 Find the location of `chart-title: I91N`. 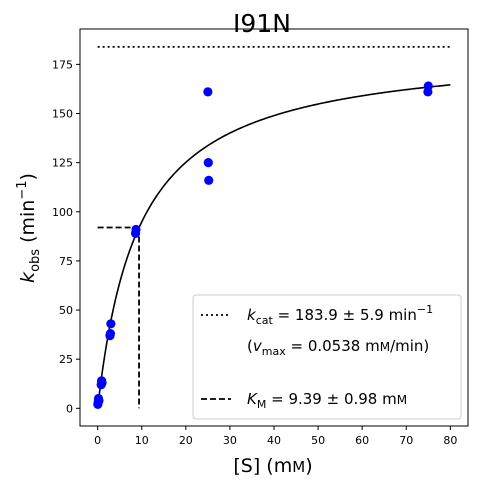

chart-title: I91N is located at coordinates (262, 23).